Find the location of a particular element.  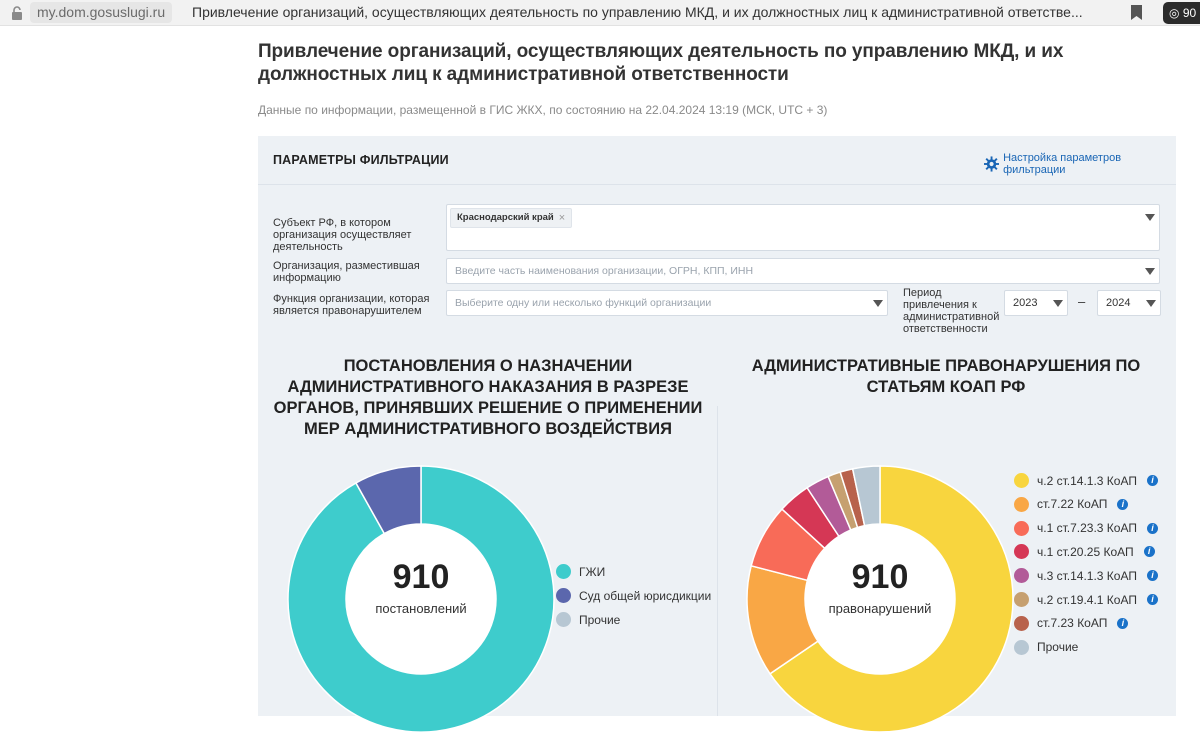

subject-chip-label: Краснодарский край is located at coordinates (505, 217).